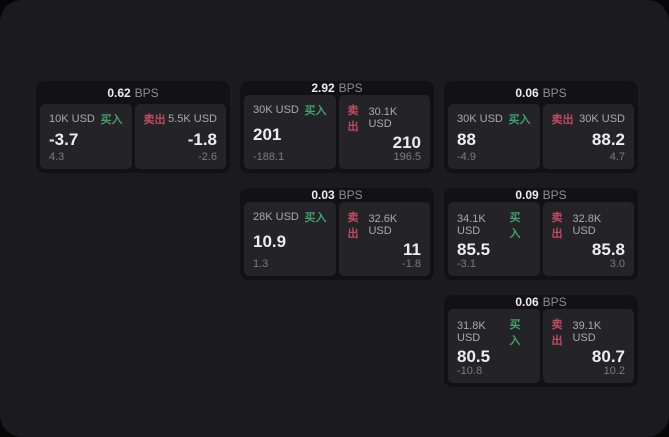 The image size is (669, 437). I want to click on buy-panel-top: 34.1K USD 买入, so click(494, 225).